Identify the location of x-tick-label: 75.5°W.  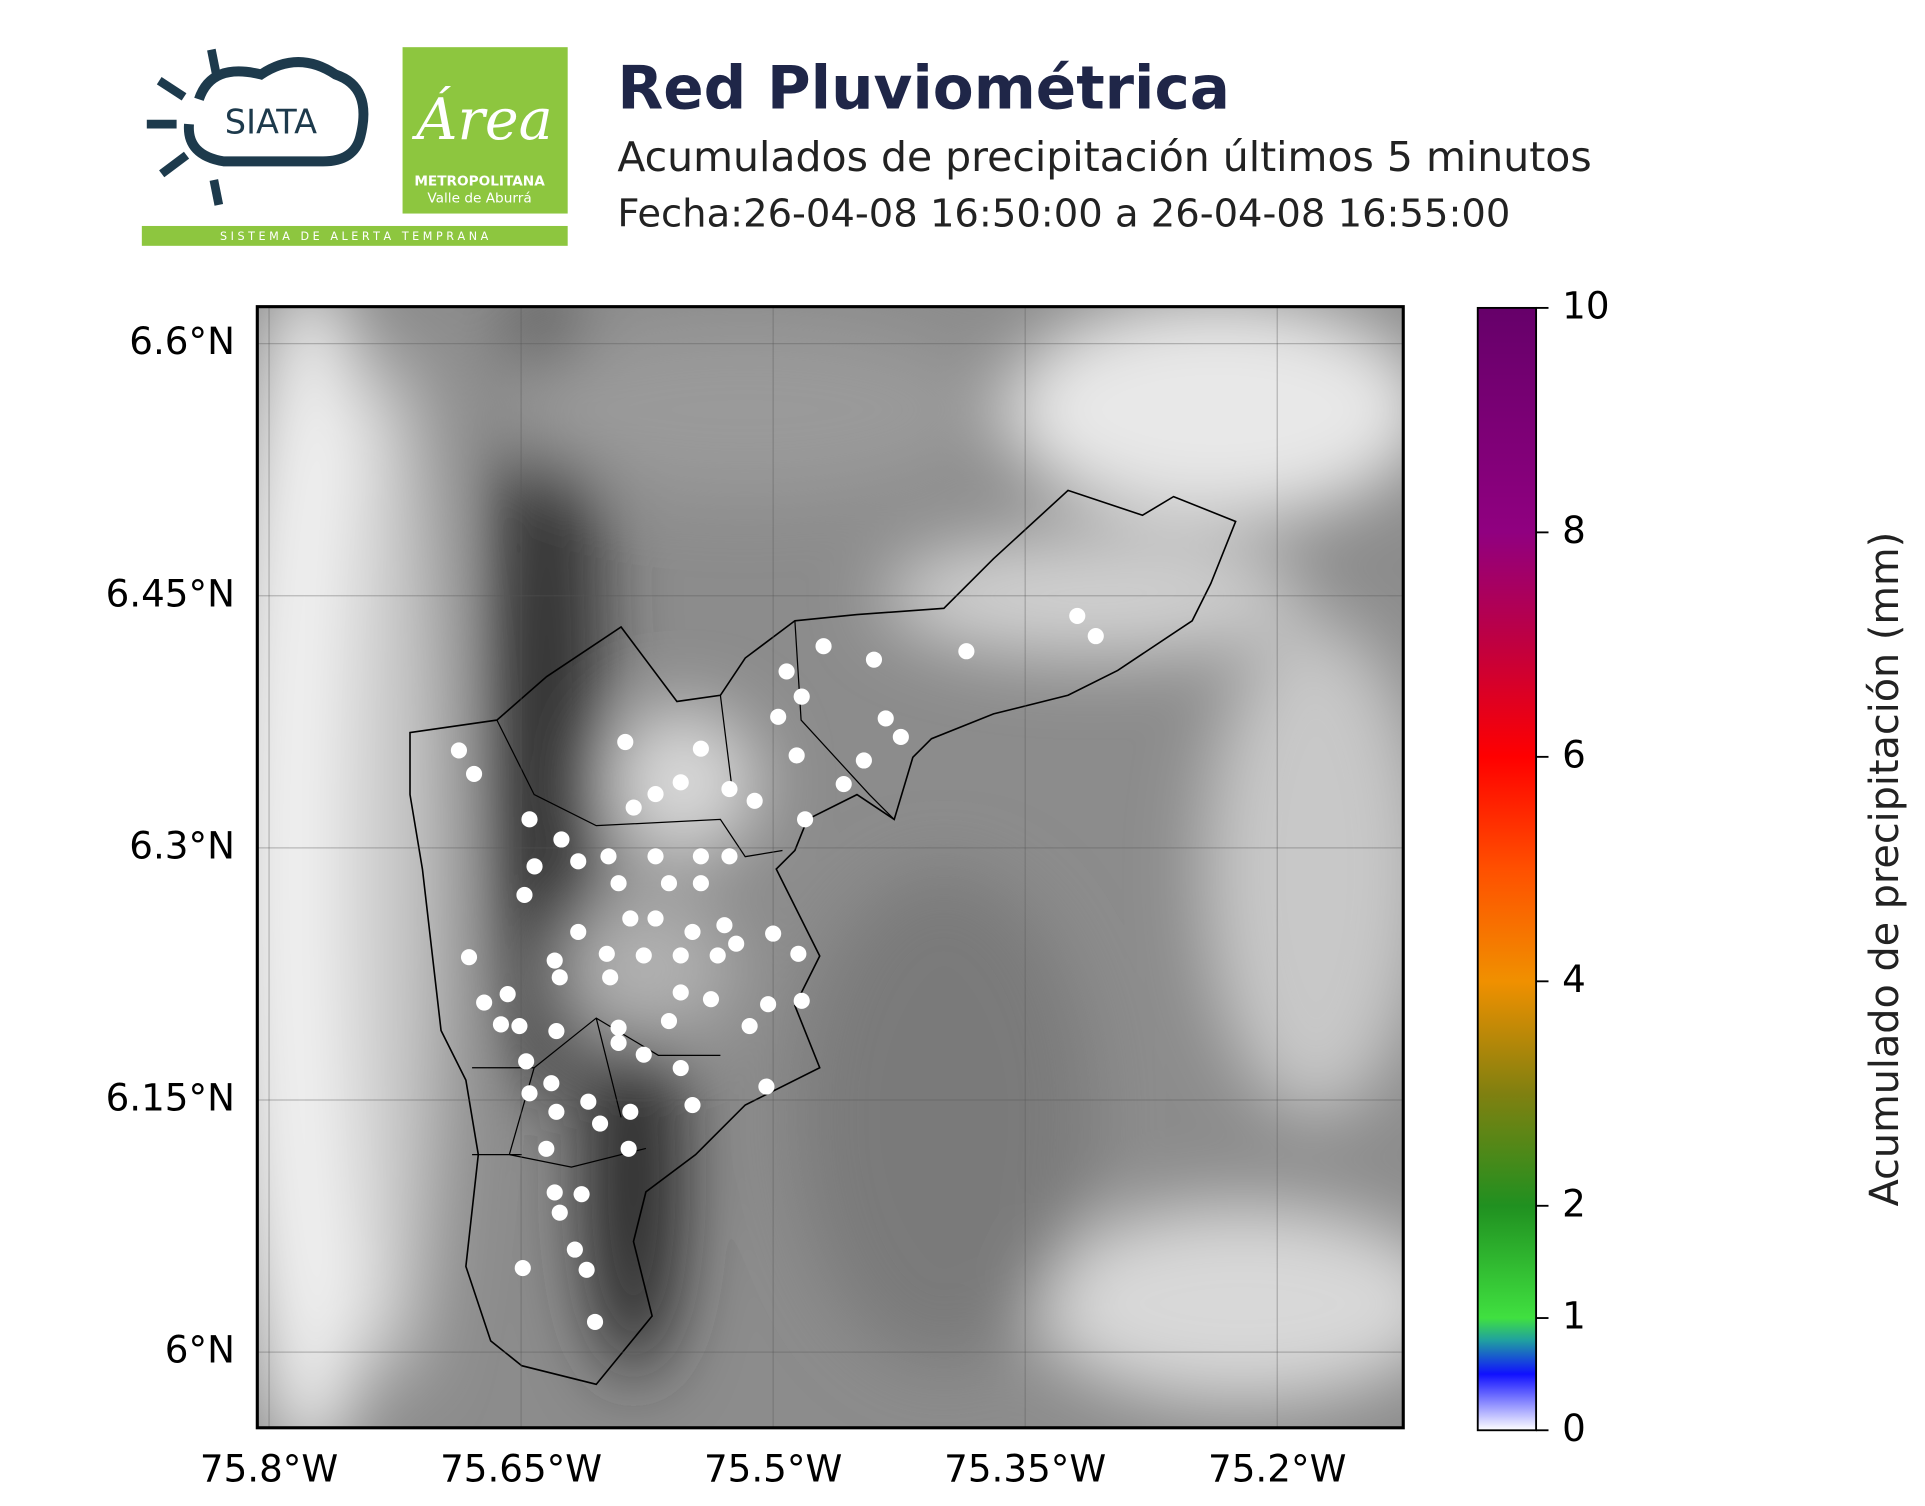
(773, 1469).